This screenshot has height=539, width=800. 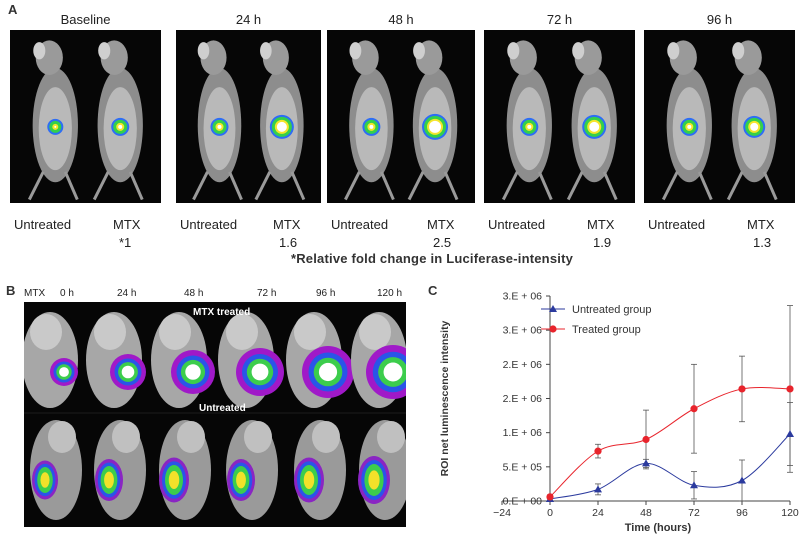 I want to click on legend-label: Treated group, so click(x=606, y=330).